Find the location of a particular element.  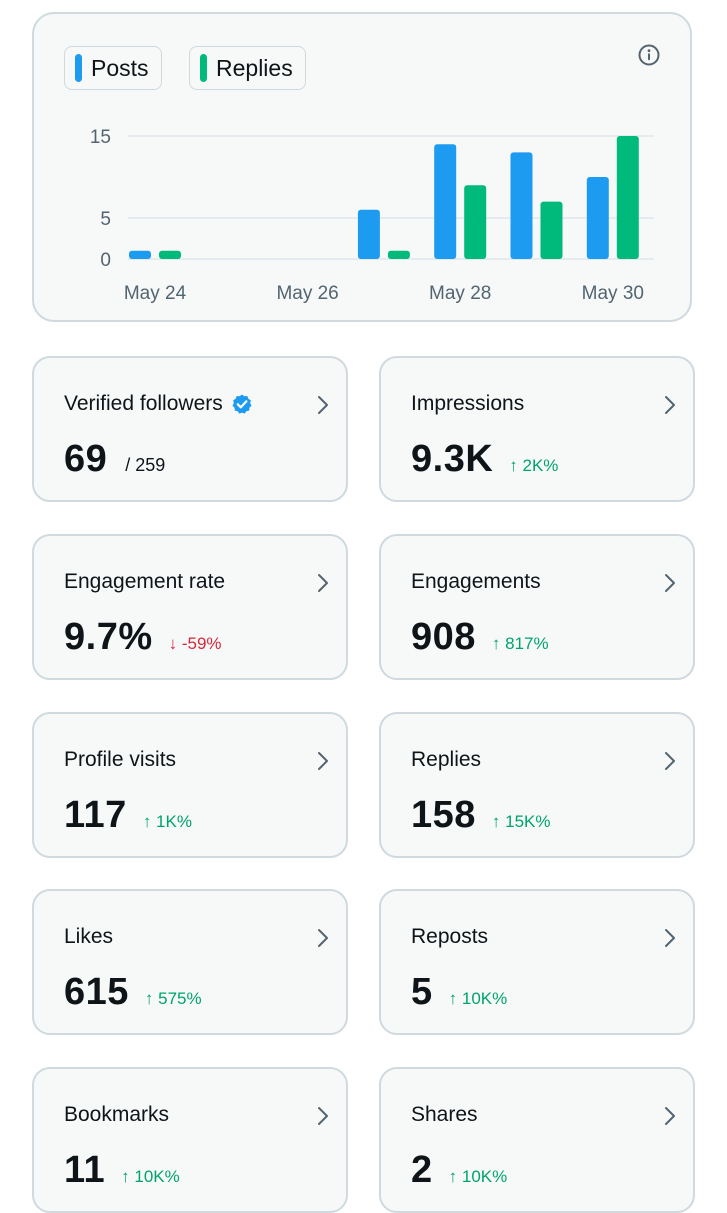

stat-value: 117 is located at coordinates (95, 815).